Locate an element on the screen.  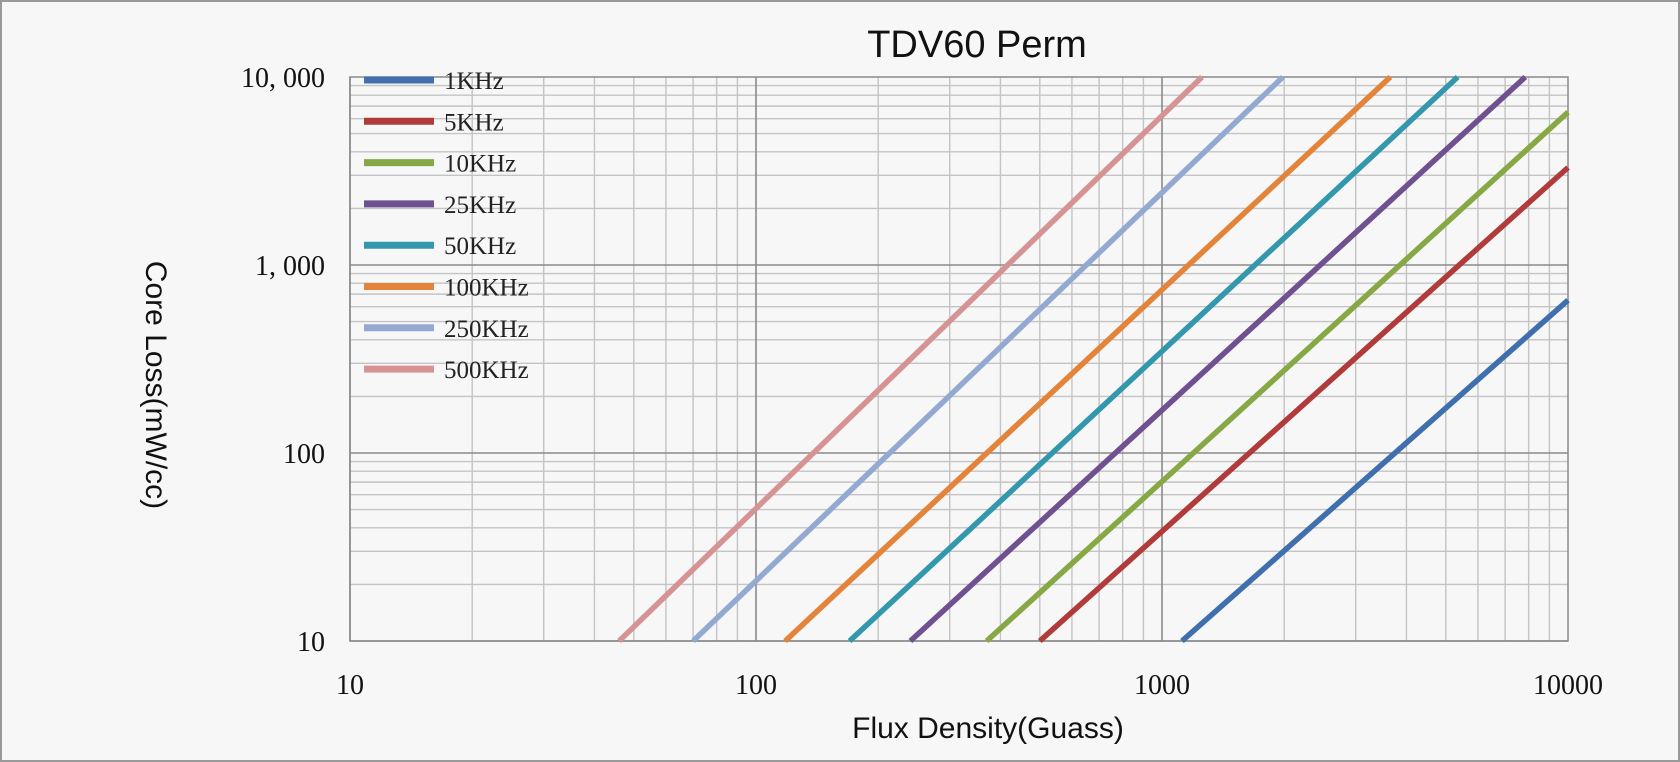
y-tick-label: 10 is located at coordinates (311, 642).